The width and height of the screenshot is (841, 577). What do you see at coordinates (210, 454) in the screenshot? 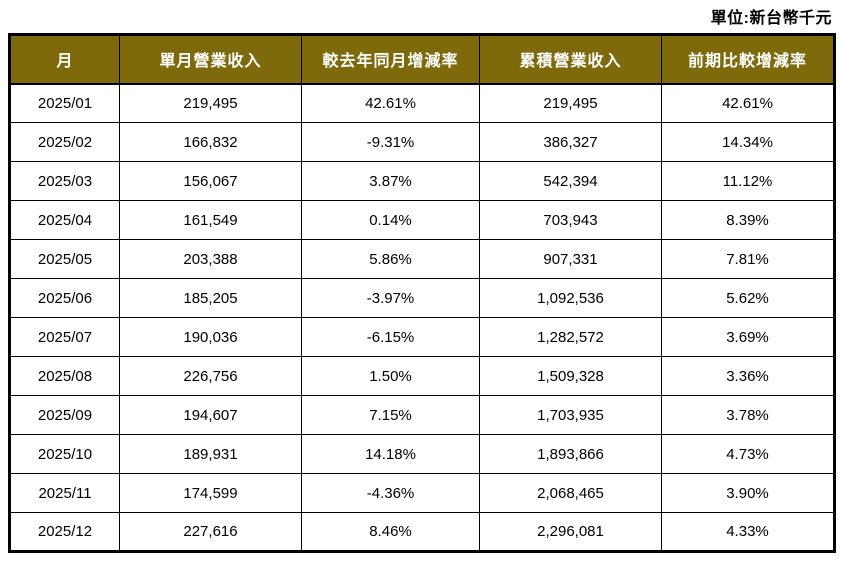
I see `cell-monthly-revenue: 189,931` at bounding box center [210, 454].